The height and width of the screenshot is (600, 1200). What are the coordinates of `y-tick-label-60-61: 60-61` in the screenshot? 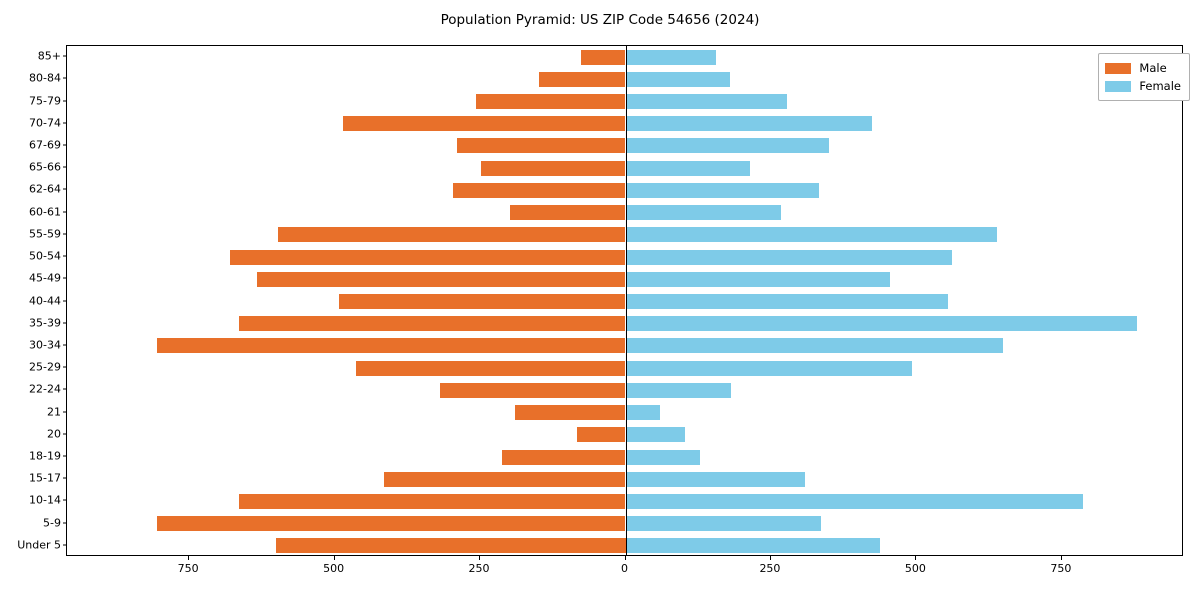 It's located at (45, 212).